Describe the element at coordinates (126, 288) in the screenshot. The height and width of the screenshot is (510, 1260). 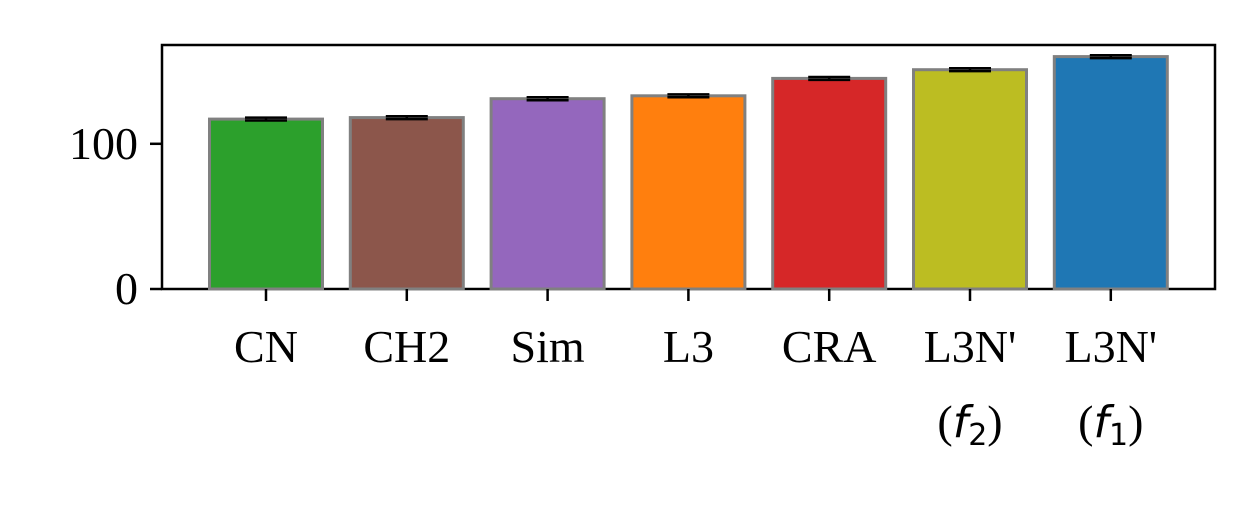
I see `y-tick-label-0: 0` at that location.